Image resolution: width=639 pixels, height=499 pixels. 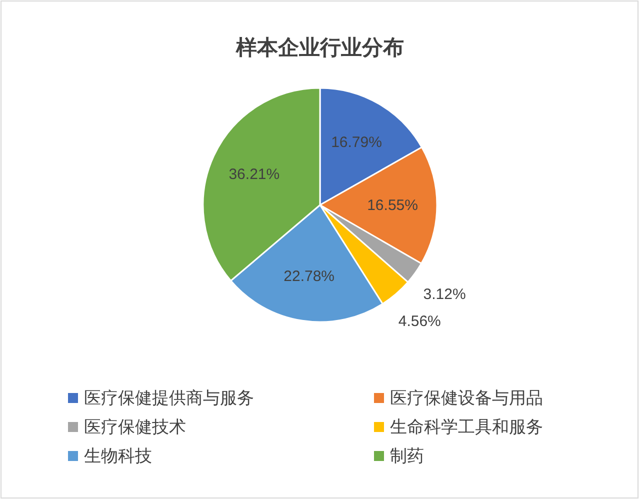 I want to click on legend-label: 生命科学工具和服务, so click(x=466, y=427).